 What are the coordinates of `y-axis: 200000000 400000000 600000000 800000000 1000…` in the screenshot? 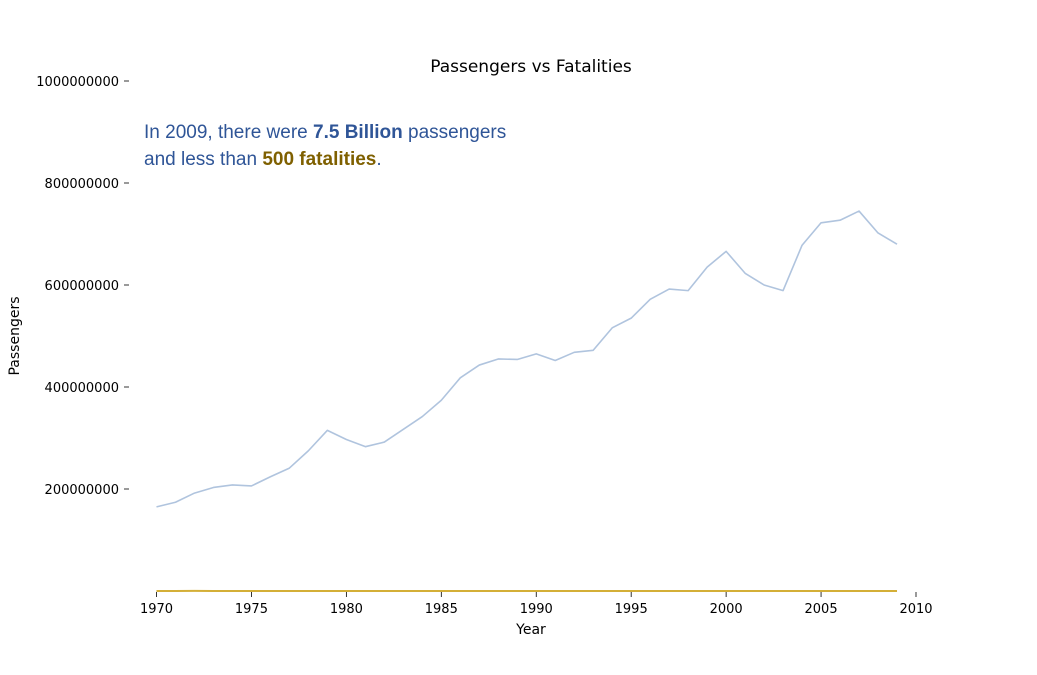 It's located at (82, 286).